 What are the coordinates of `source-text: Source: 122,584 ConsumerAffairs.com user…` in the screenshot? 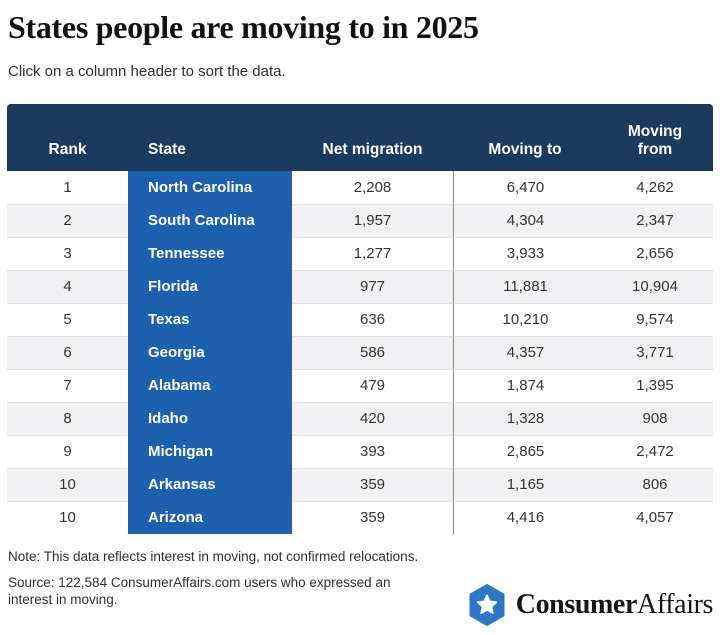 It's located at (199, 591).